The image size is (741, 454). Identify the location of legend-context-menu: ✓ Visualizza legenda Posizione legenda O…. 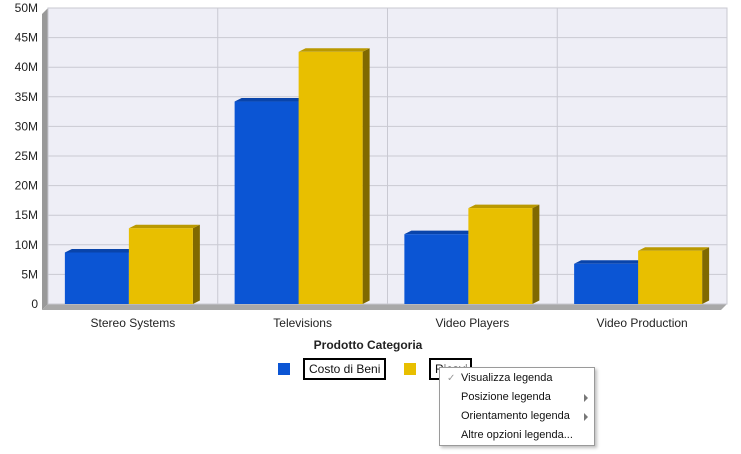
(517, 406).